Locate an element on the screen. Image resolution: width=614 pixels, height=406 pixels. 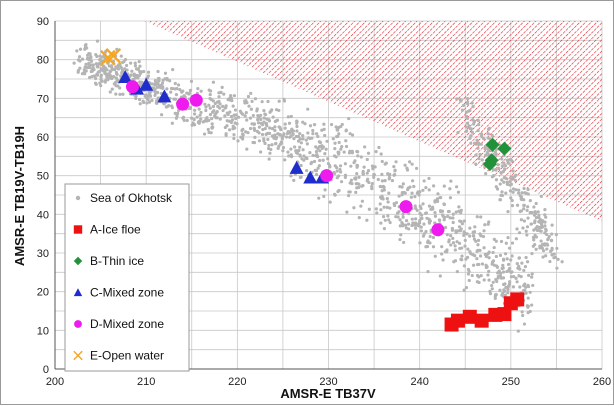
legend-marker-d-mixed-zone is located at coordinates (78, 324).